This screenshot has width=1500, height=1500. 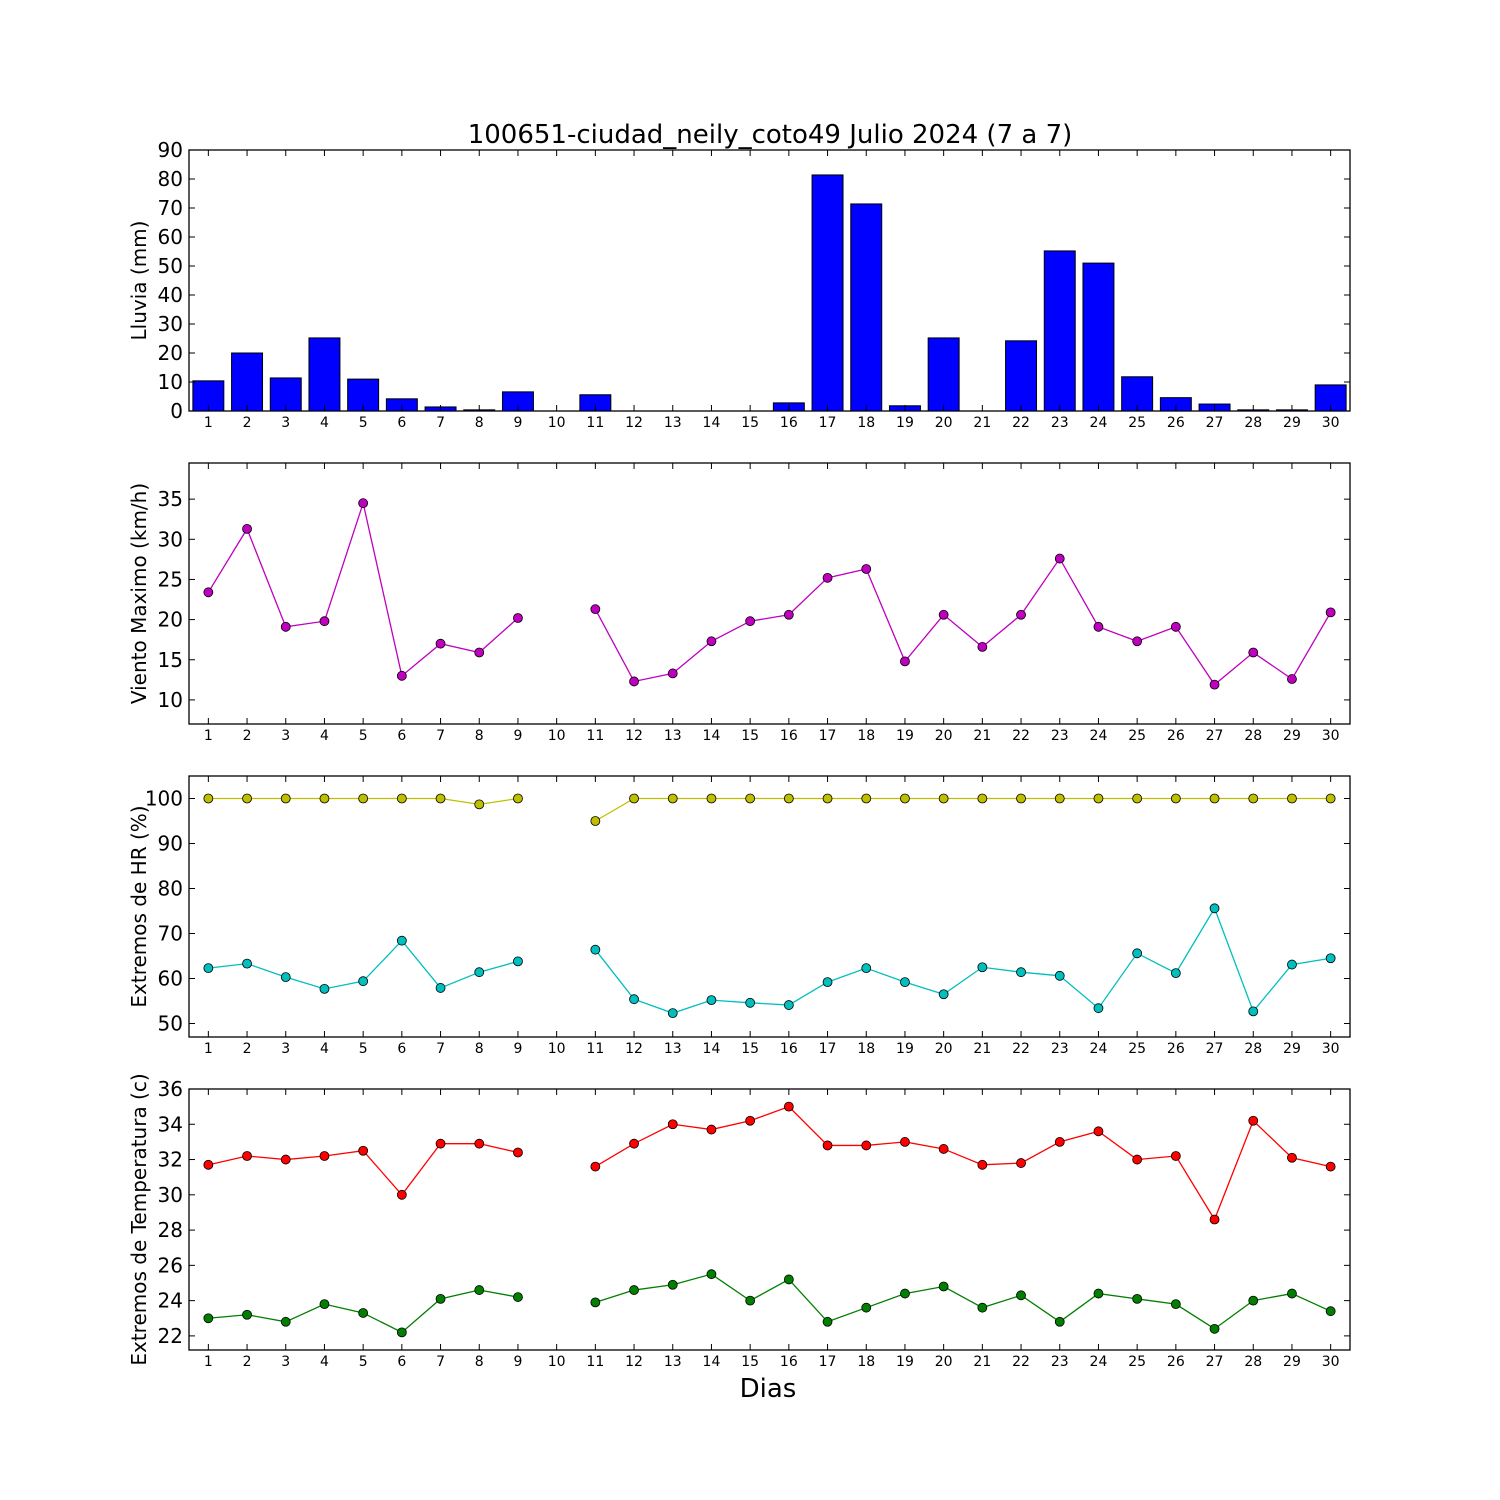 What do you see at coordinates (363, 423) in the screenshot?
I see `x-tick-label: 5` at bounding box center [363, 423].